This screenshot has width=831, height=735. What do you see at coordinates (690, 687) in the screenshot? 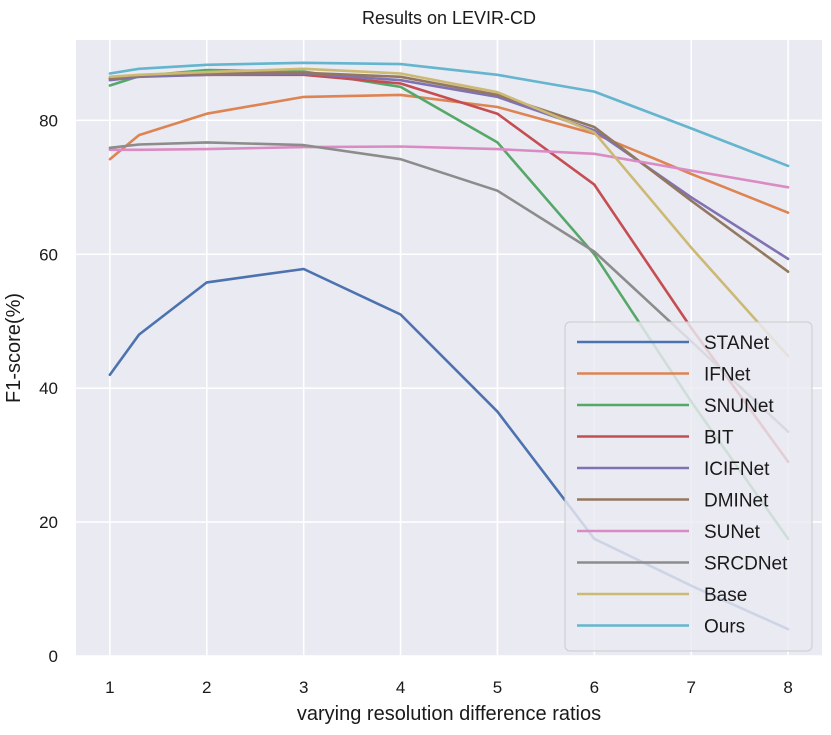
I see `x-tick-label: 7` at bounding box center [690, 687].